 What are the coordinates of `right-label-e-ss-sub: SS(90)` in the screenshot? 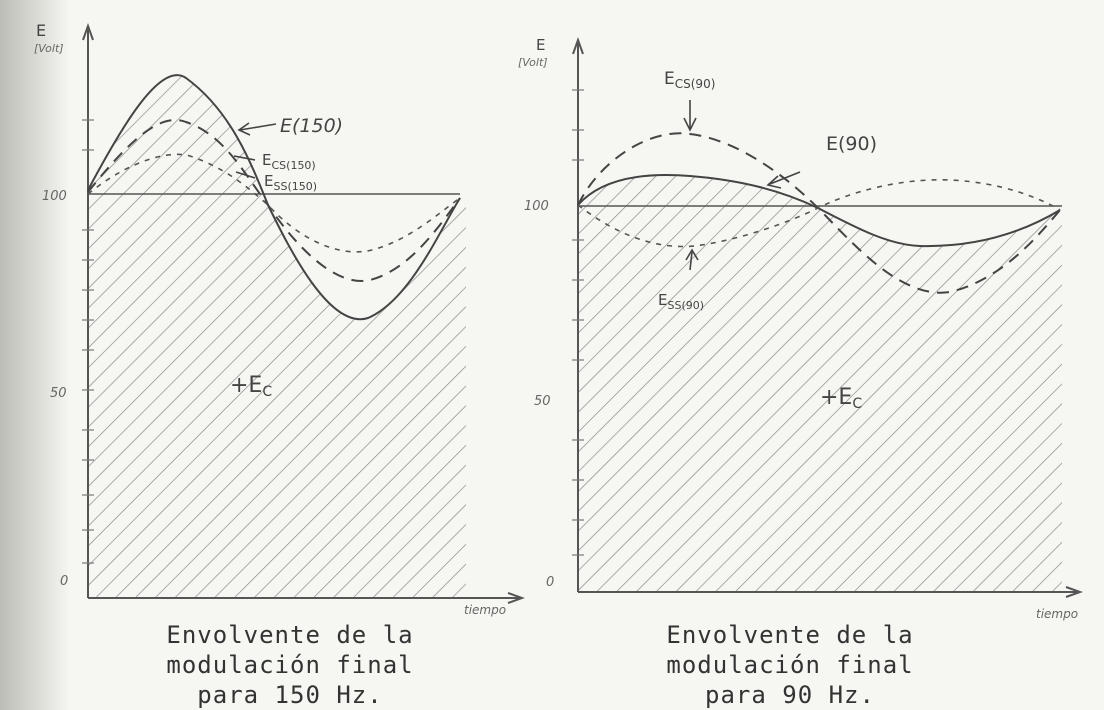 It's located at (685, 305).